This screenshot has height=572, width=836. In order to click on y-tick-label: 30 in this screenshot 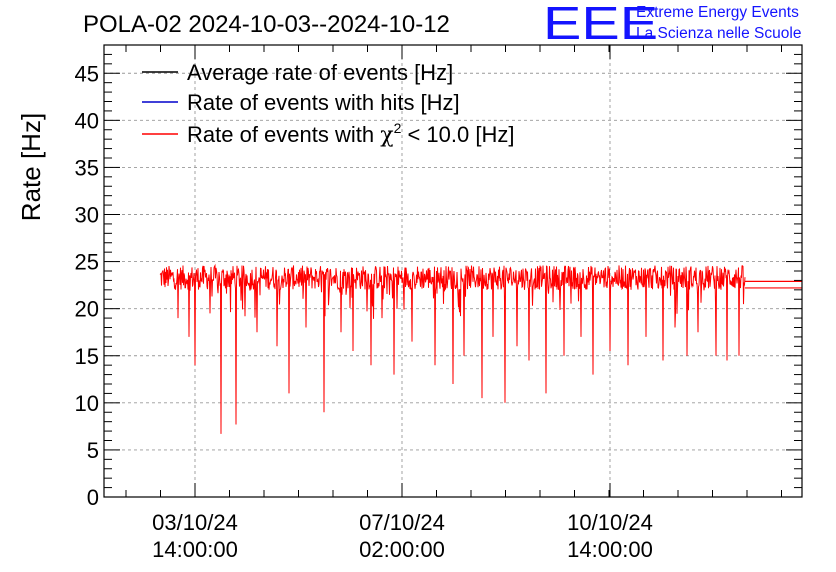, I will do `click(87, 215)`.